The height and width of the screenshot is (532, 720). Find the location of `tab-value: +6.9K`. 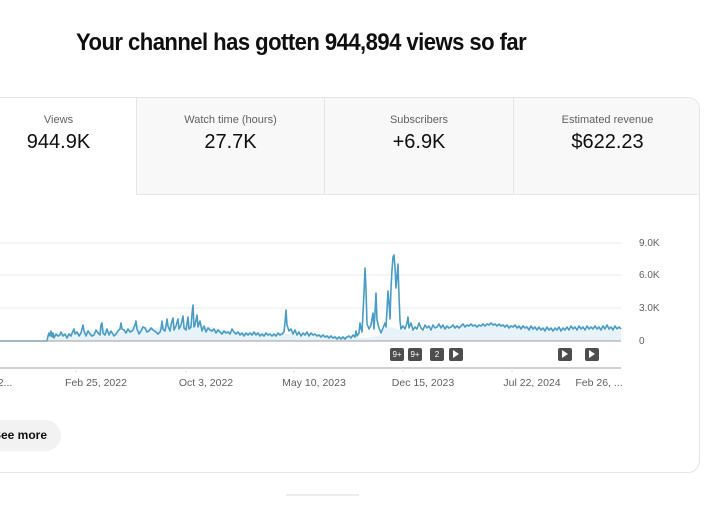

tab-value: +6.9K is located at coordinates (419, 142).